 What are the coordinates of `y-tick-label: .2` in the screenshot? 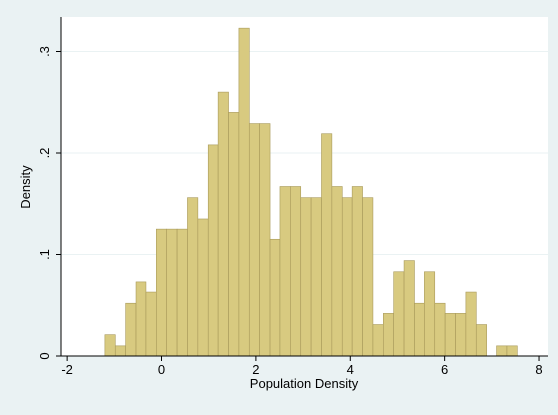 It's located at (44, 153).